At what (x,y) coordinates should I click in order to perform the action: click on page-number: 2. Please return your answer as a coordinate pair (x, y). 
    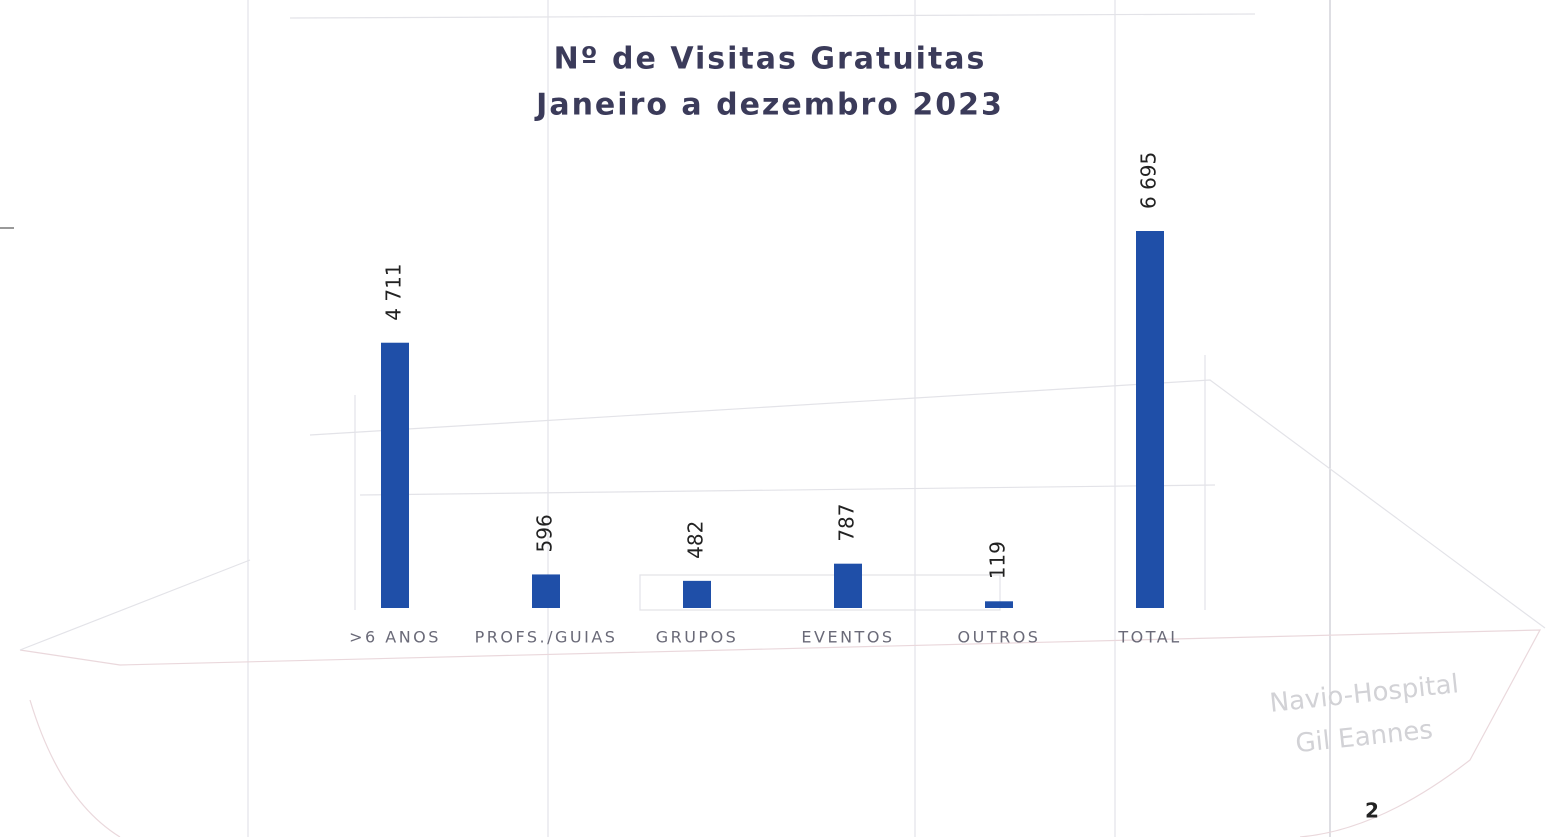
    Looking at the image, I should click on (1372, 811).